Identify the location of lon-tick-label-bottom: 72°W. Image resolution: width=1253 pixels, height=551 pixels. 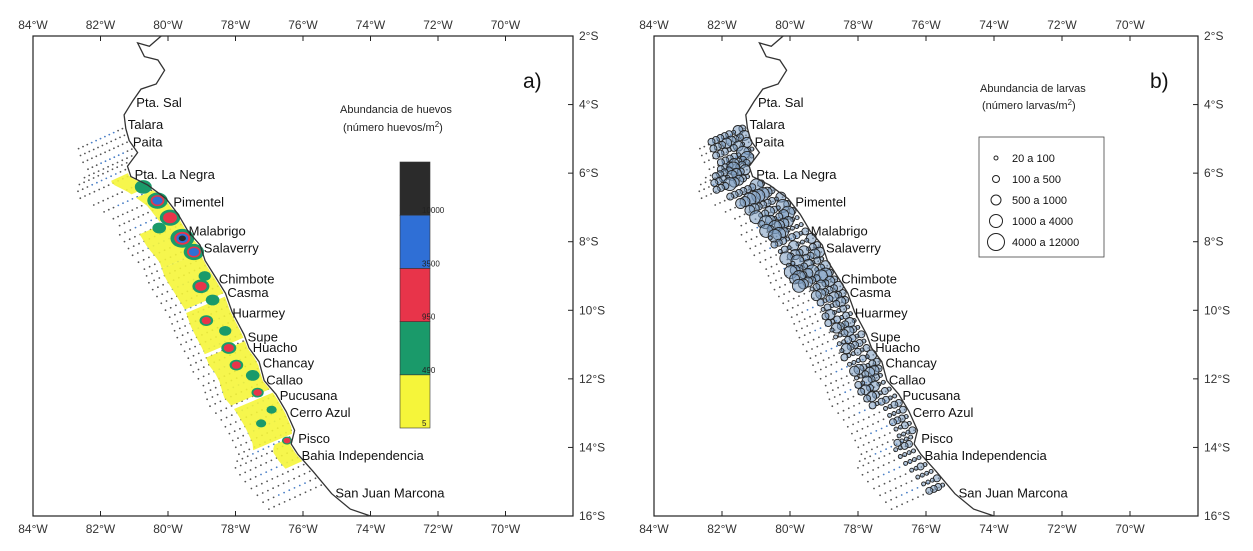
(1062, 529).